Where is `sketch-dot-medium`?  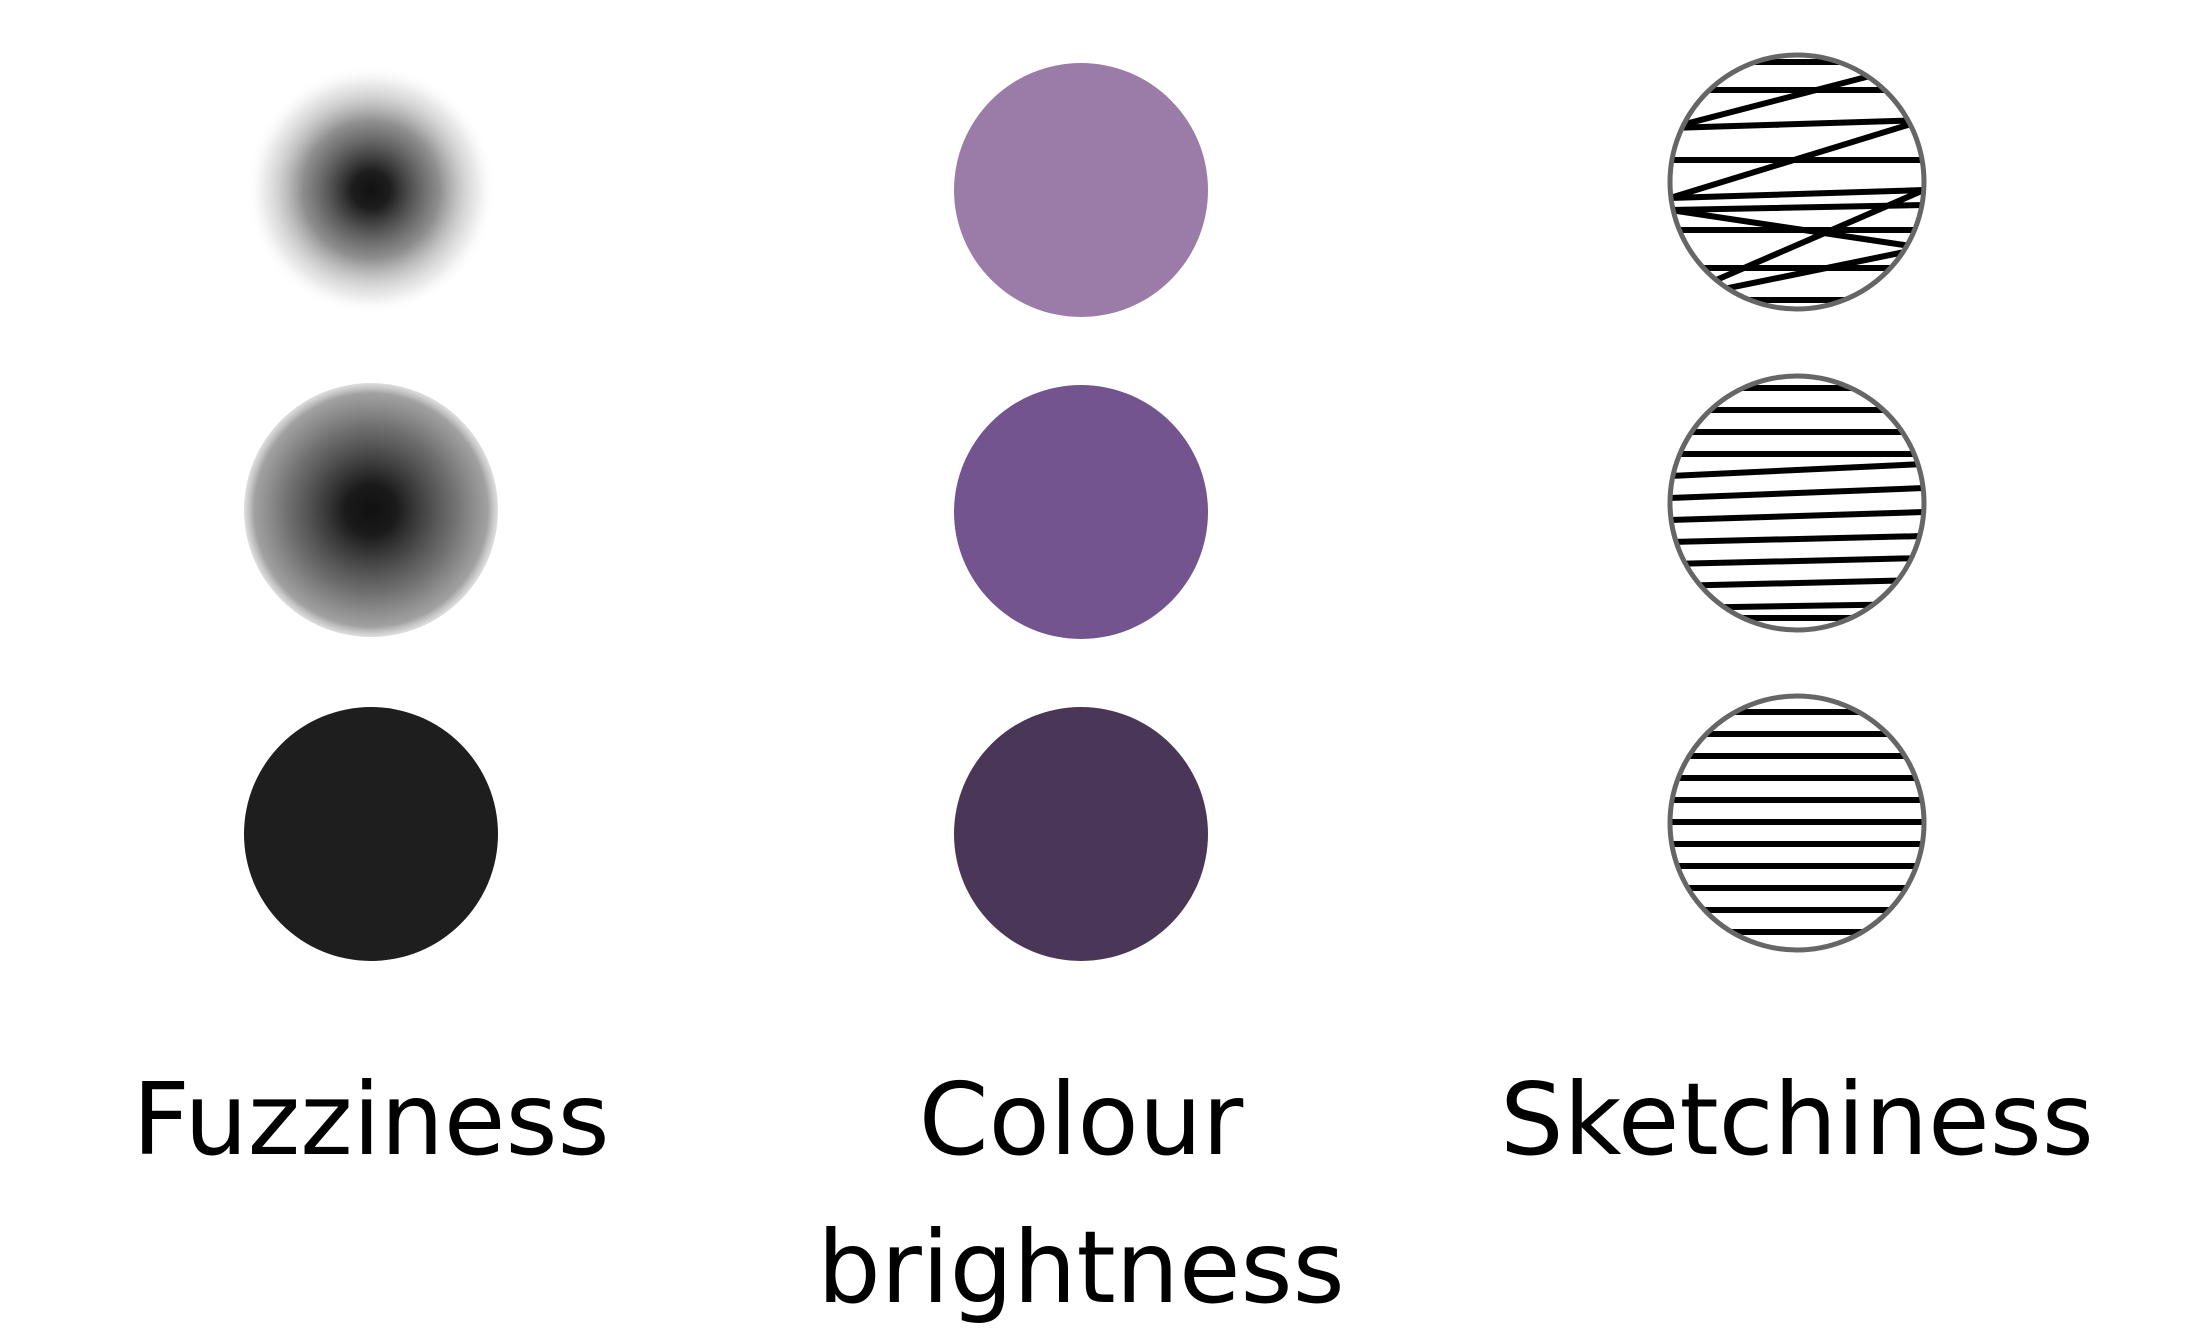 sketch-dot-medium is located at coordinates (1797, 503).